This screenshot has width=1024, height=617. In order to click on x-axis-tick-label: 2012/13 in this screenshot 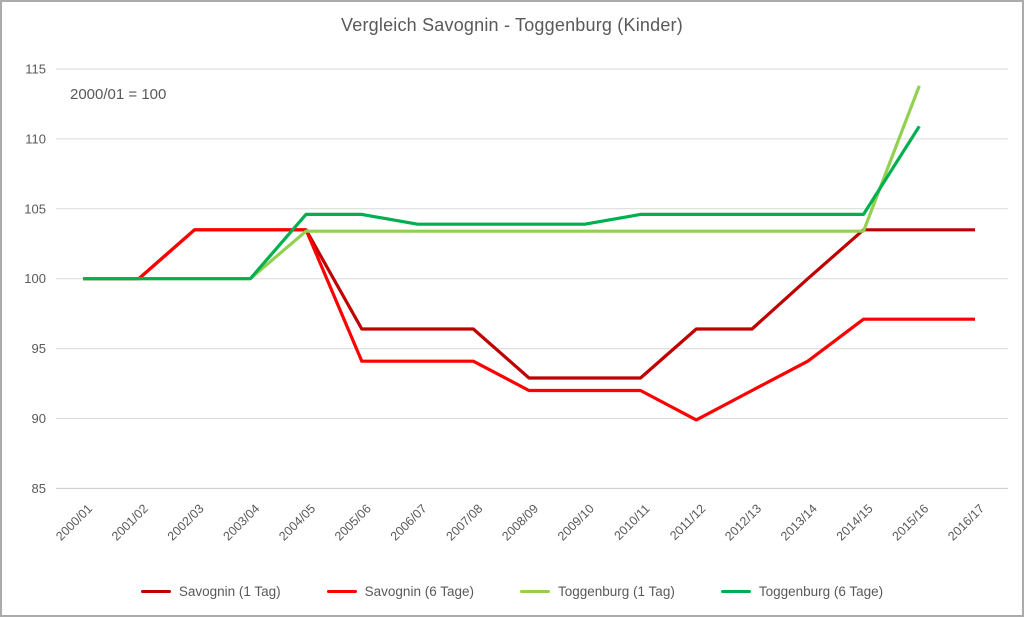, I will do `click(743, 523)`.